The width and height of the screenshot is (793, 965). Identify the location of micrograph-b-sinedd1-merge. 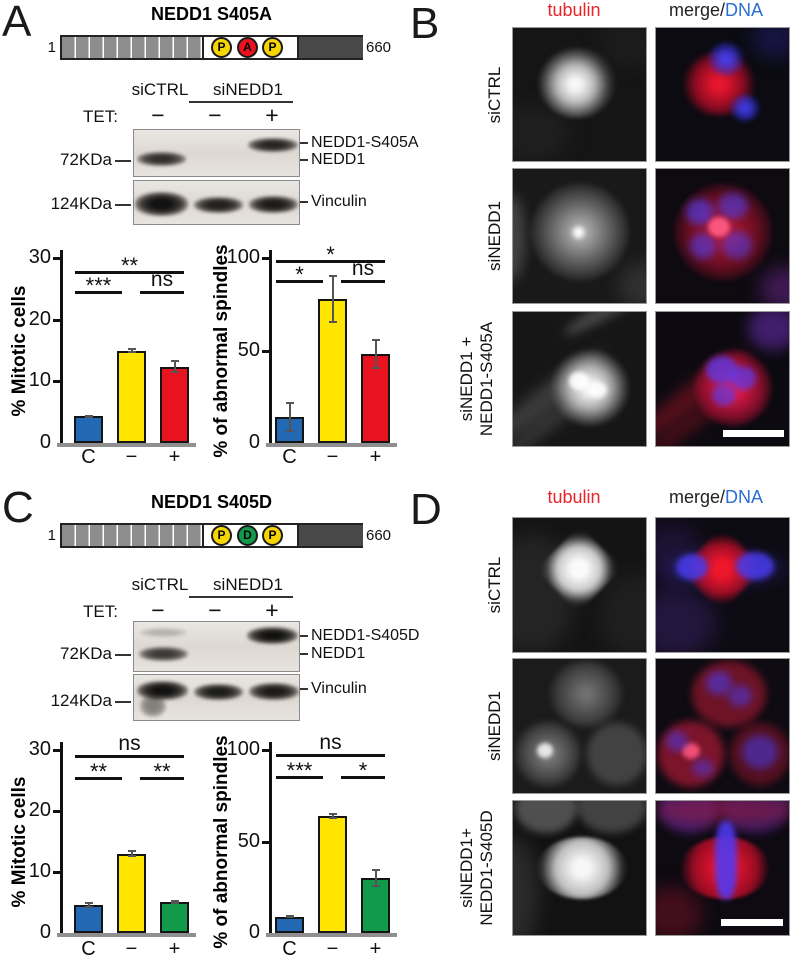
(722, 236).